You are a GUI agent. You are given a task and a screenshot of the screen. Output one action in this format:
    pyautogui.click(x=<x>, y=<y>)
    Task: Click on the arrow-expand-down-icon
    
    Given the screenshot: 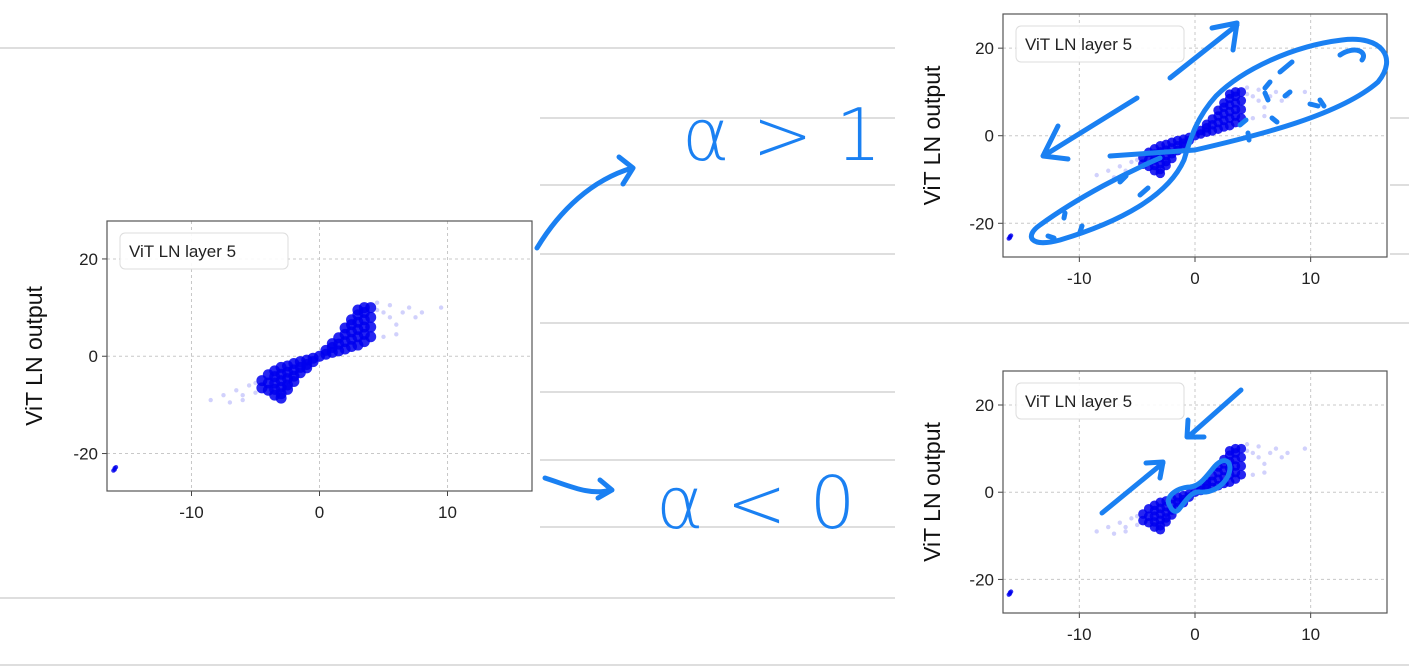 What is the action you would take?
    pyautogui.click(x=1090, y=128)
    